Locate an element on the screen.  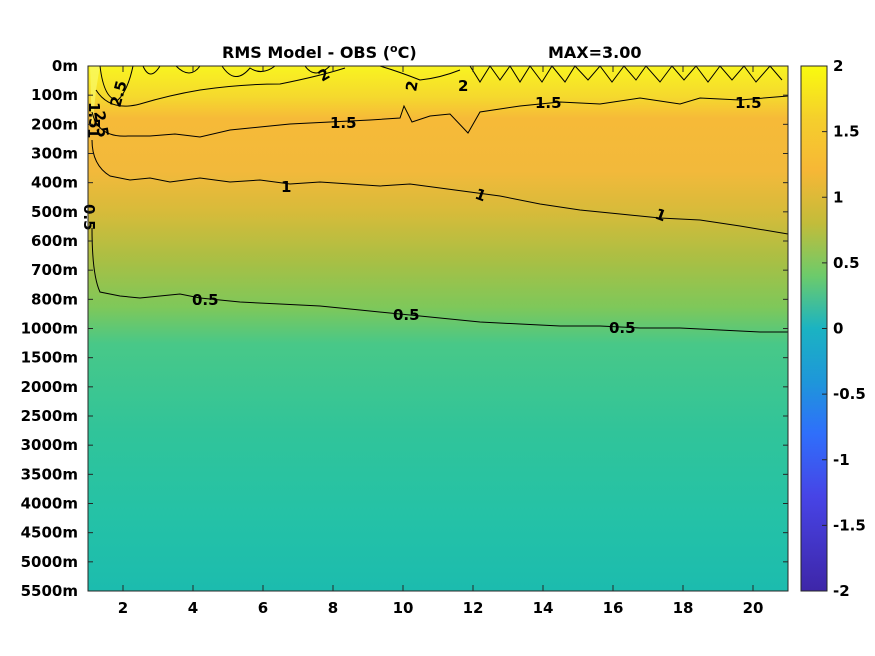
contour-label-1-a: 1 is located at coordinates (286, 187).